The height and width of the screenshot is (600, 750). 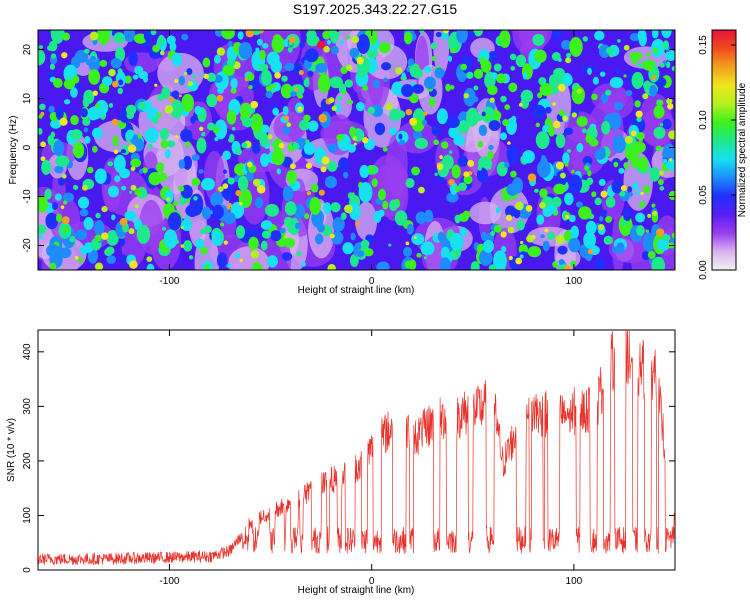 I want to click on colorbar-axis: 0.00 0.05 0.10 0.15, so click(x=717, y=157).